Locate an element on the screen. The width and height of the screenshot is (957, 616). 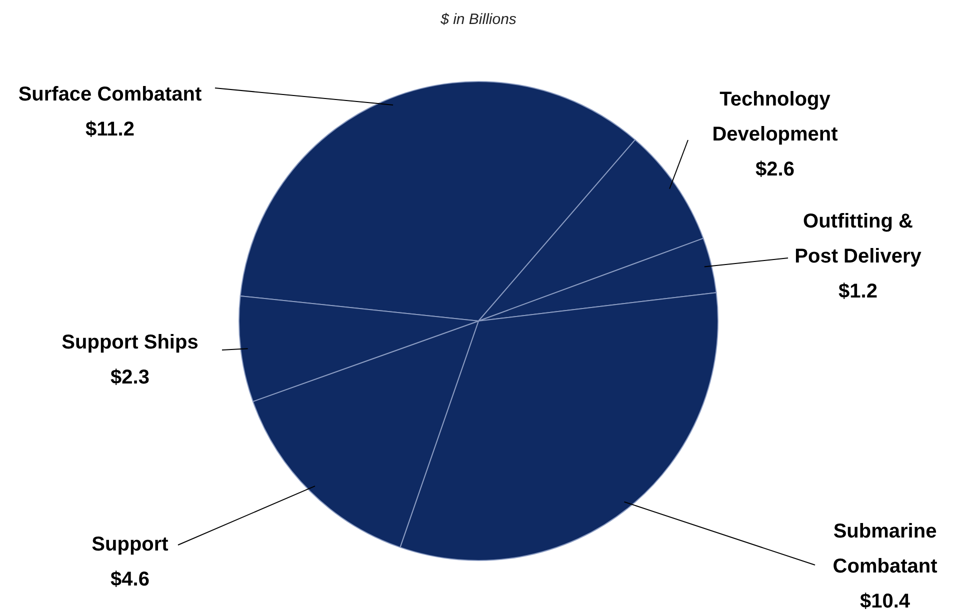
slice-label: Support Ships is located at coordinates (130, 343).